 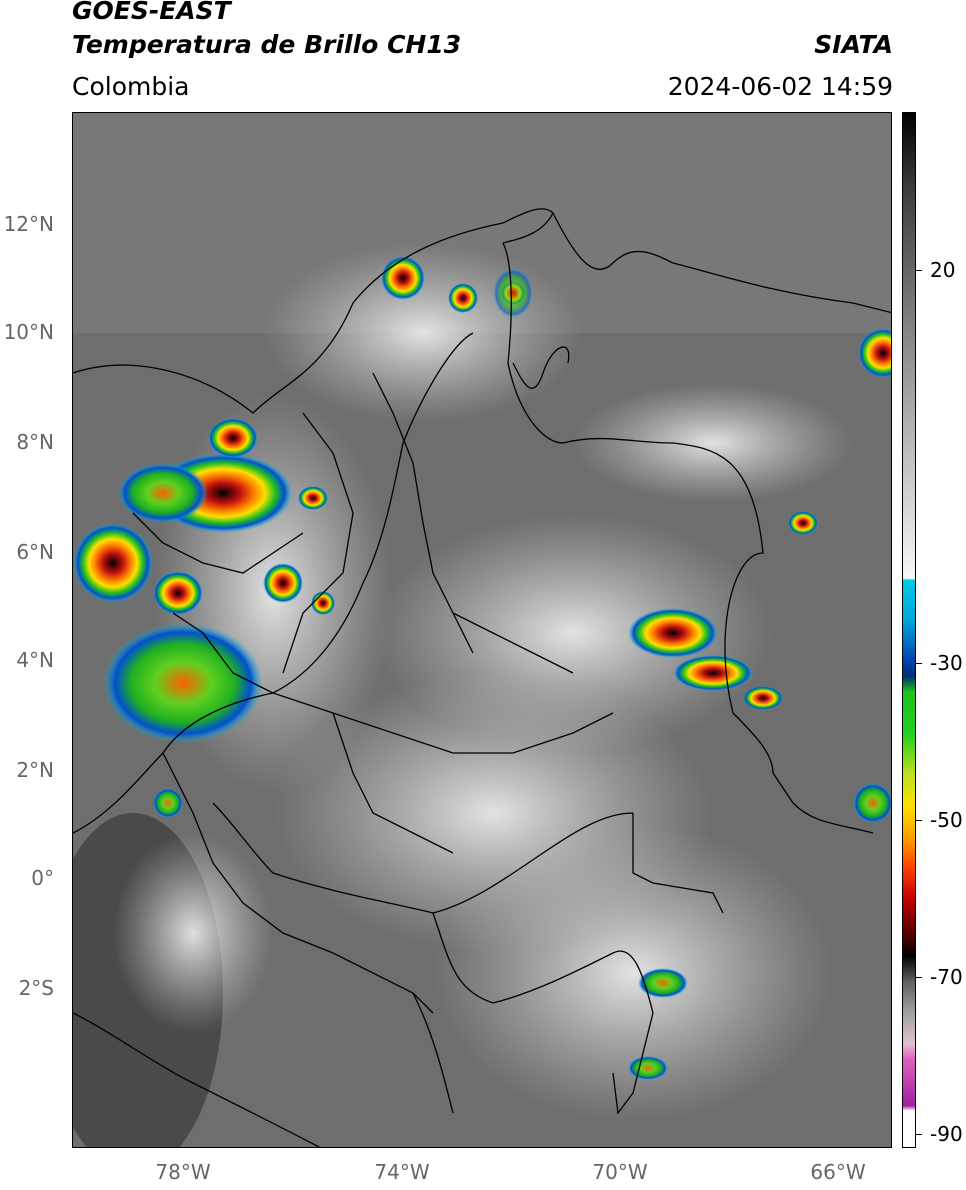 I want to click on lon-tick: 66°W, so click(x=838, y=1172).